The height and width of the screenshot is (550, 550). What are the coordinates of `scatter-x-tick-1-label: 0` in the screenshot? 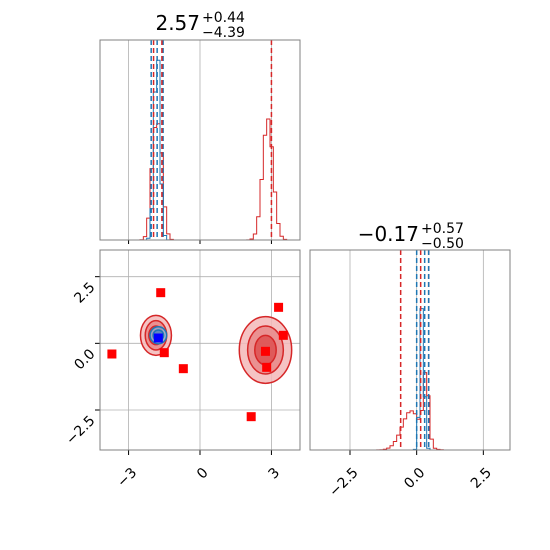 It's located at (203, 474).